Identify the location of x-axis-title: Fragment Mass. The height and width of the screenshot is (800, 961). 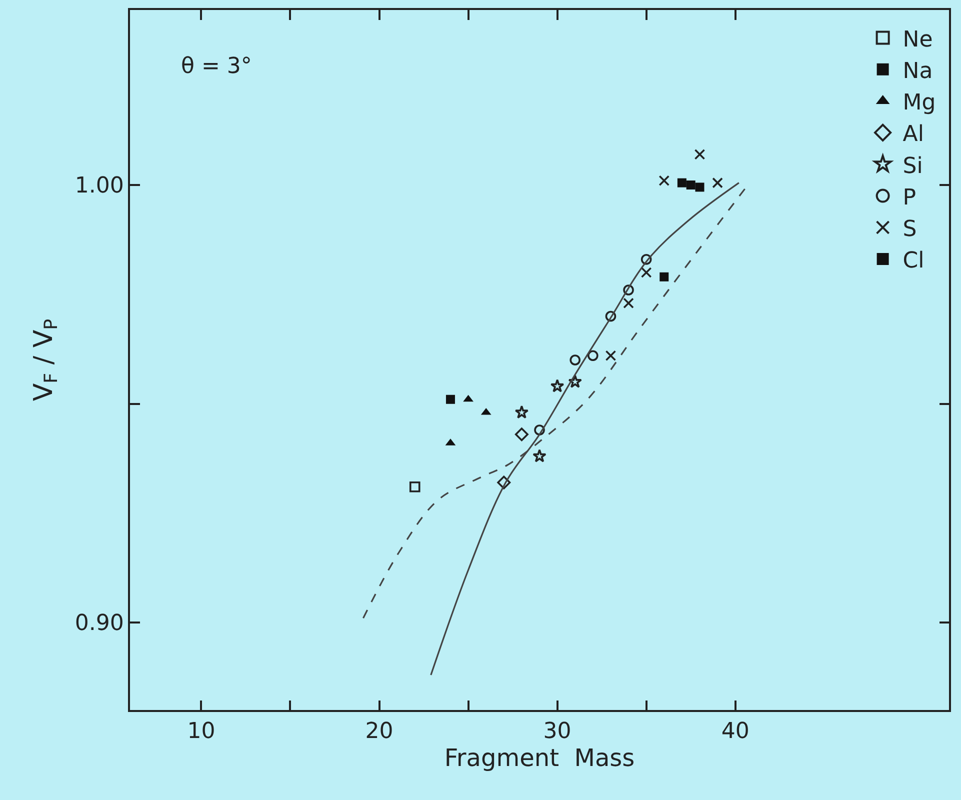
(539, 758).